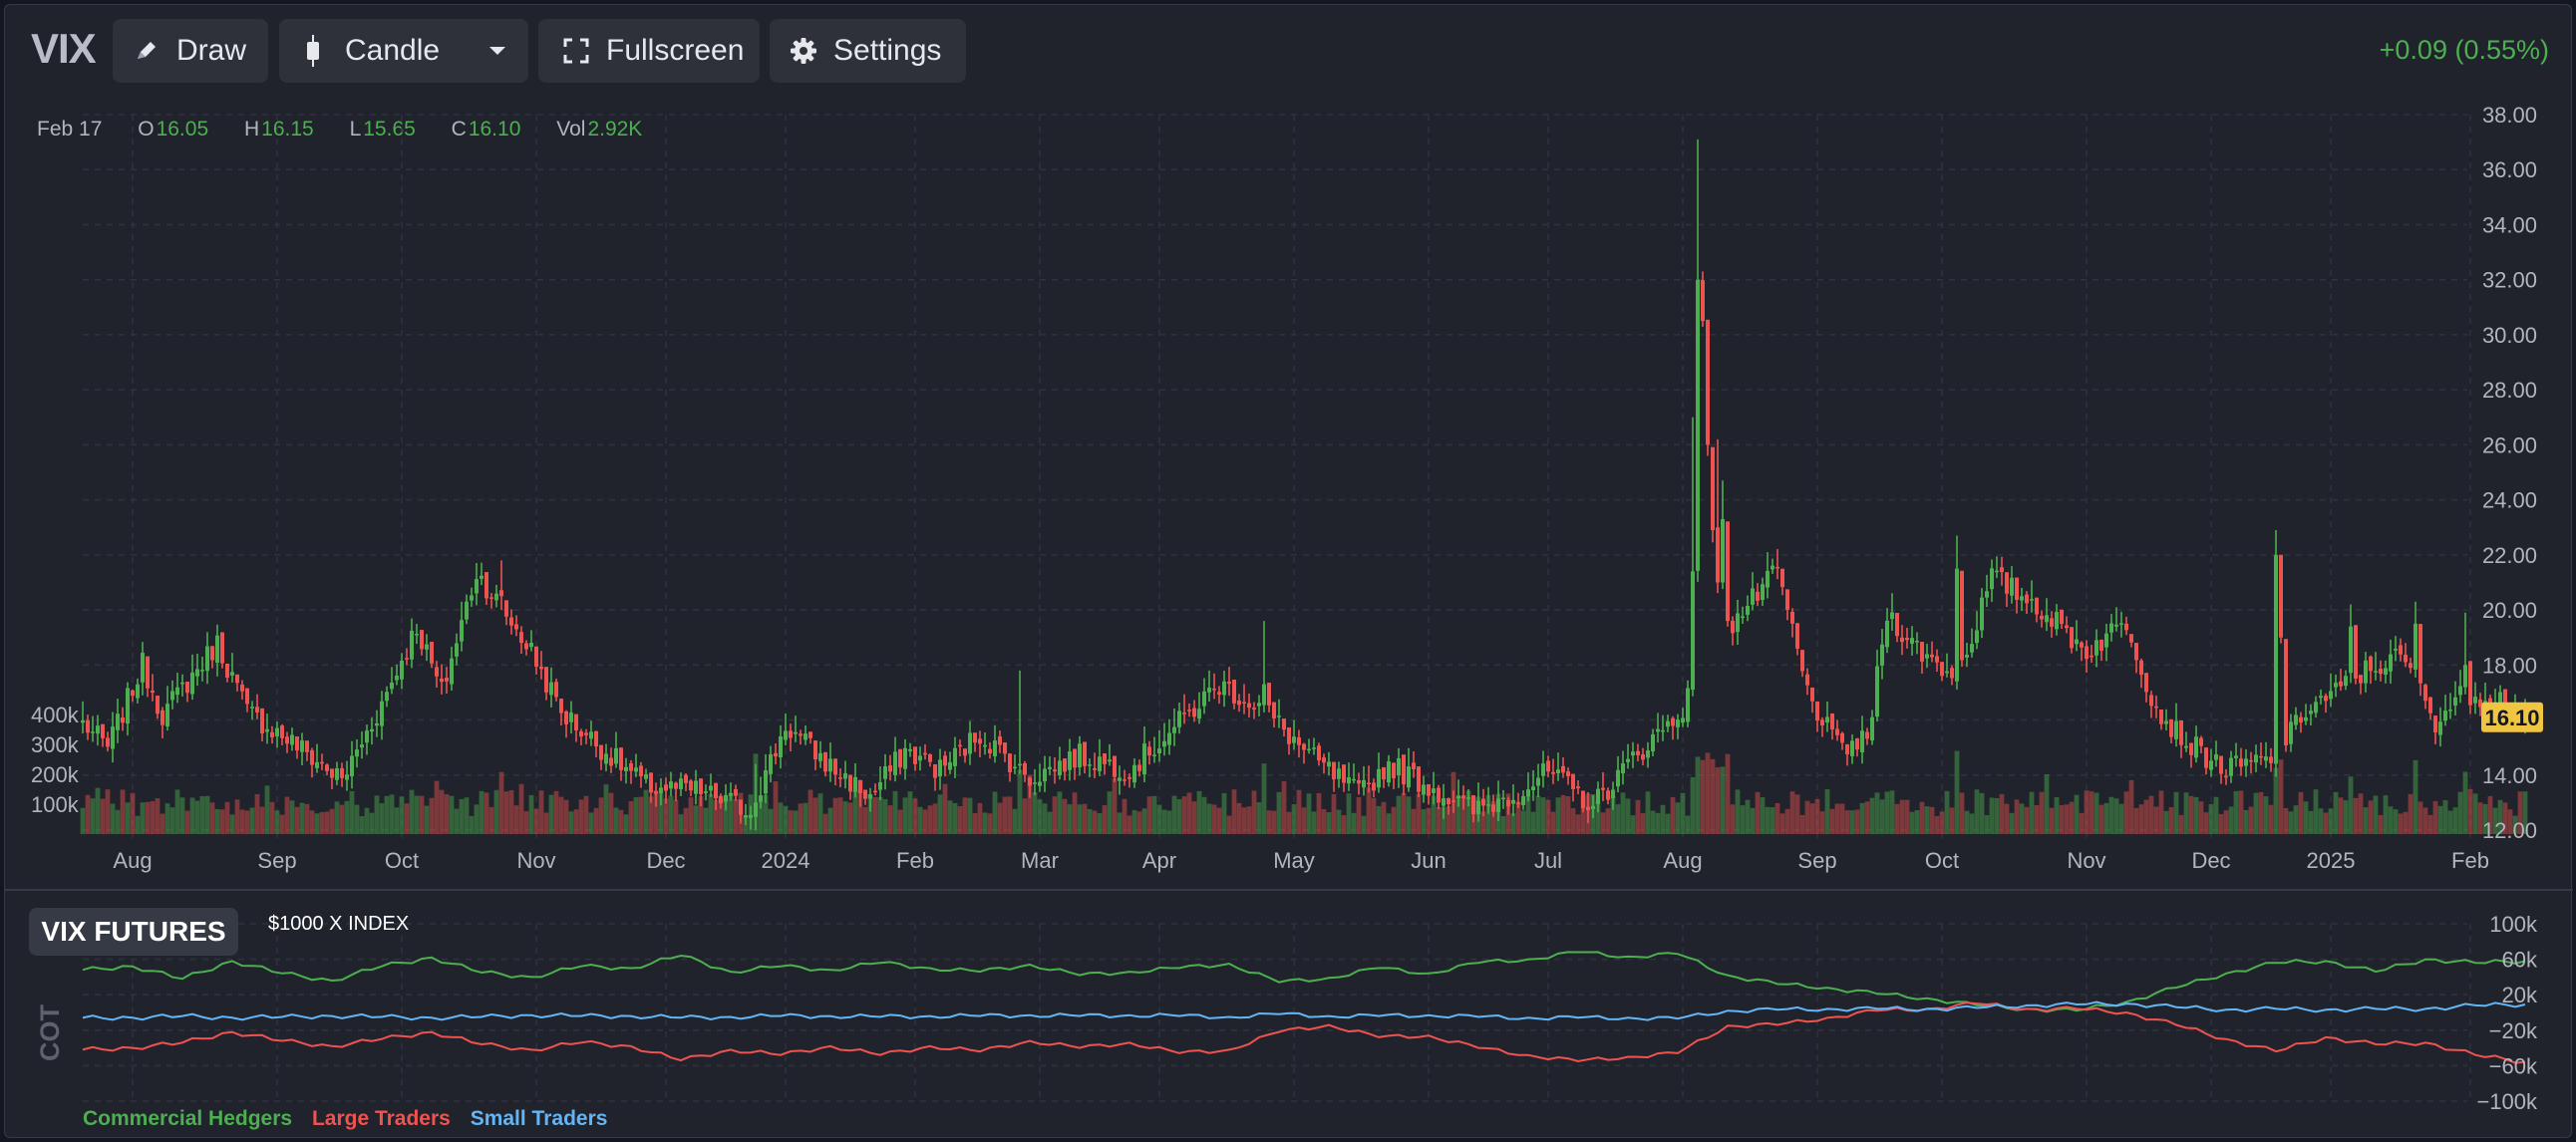  What do you see at coordinates (276, 860) in the screenshot?
I see `time-tick-label: Sep` at bounding box center [276, 860].